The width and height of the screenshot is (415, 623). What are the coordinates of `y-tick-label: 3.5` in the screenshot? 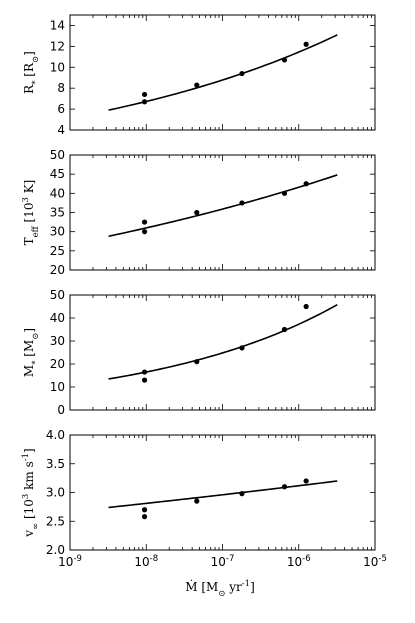 It's located at (55, 464).